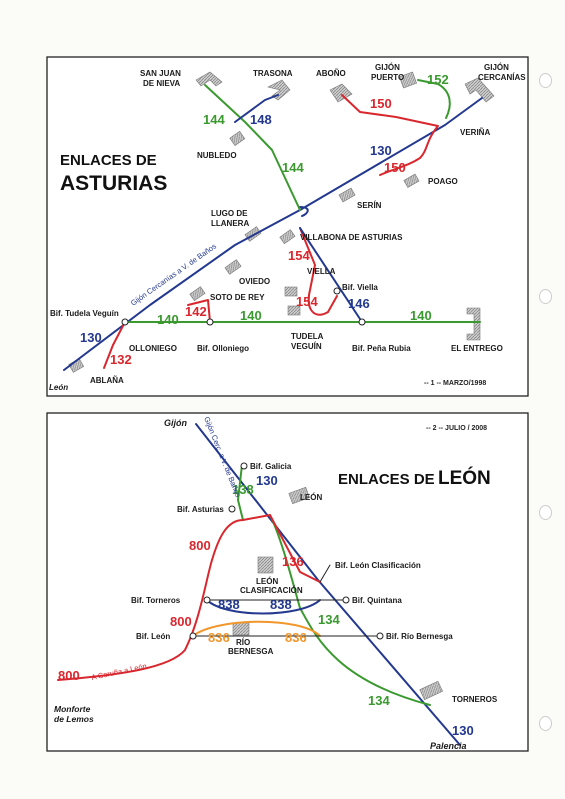 The image size is (565, 799). Describe the element at coordinates (293, 561) in the screenshot. I see `line-number-136: 136` at that location.